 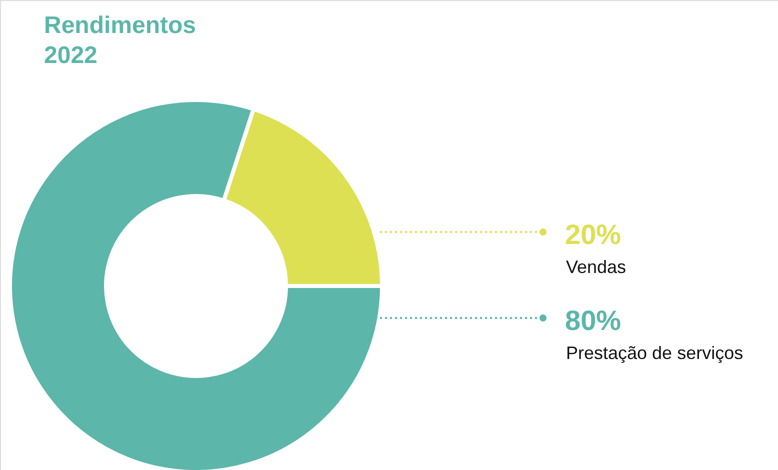 I want to click on data-label: 20%, so click(x=593, y=234).